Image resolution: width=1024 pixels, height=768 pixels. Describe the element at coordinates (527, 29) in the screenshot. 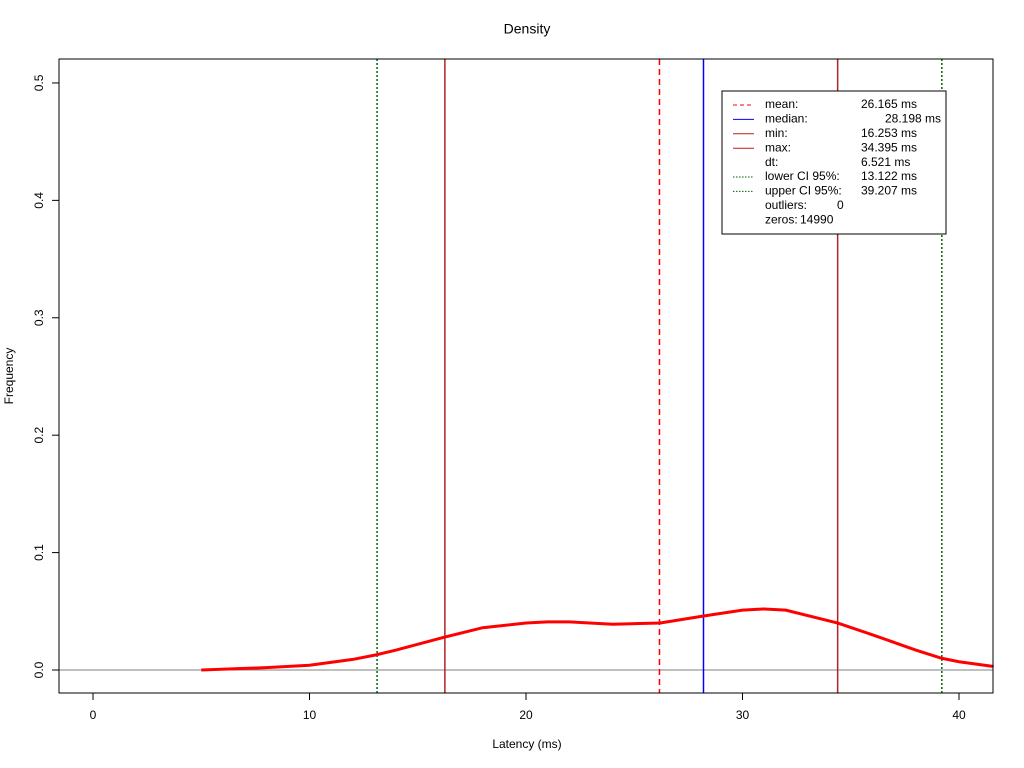

I see `chart-title: Density` at that location.